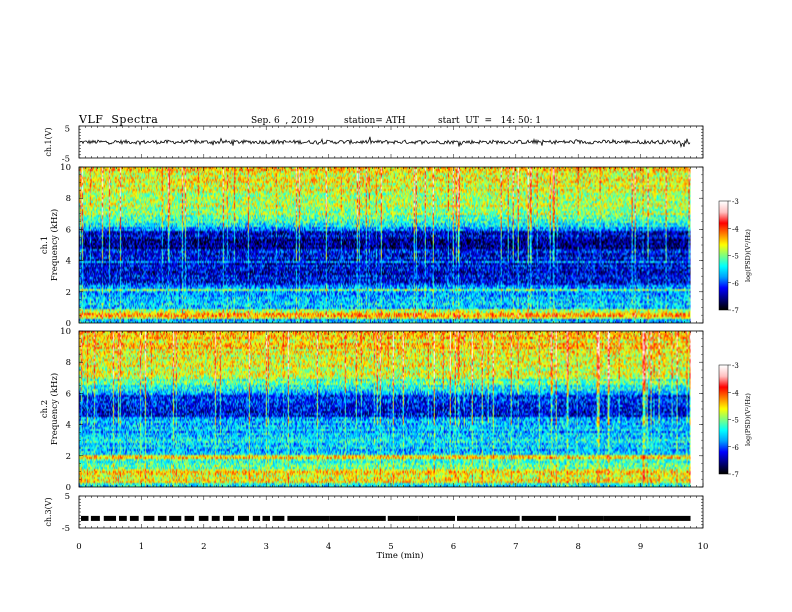  I want to click on x-tick-label: 6, so click(453, 547).